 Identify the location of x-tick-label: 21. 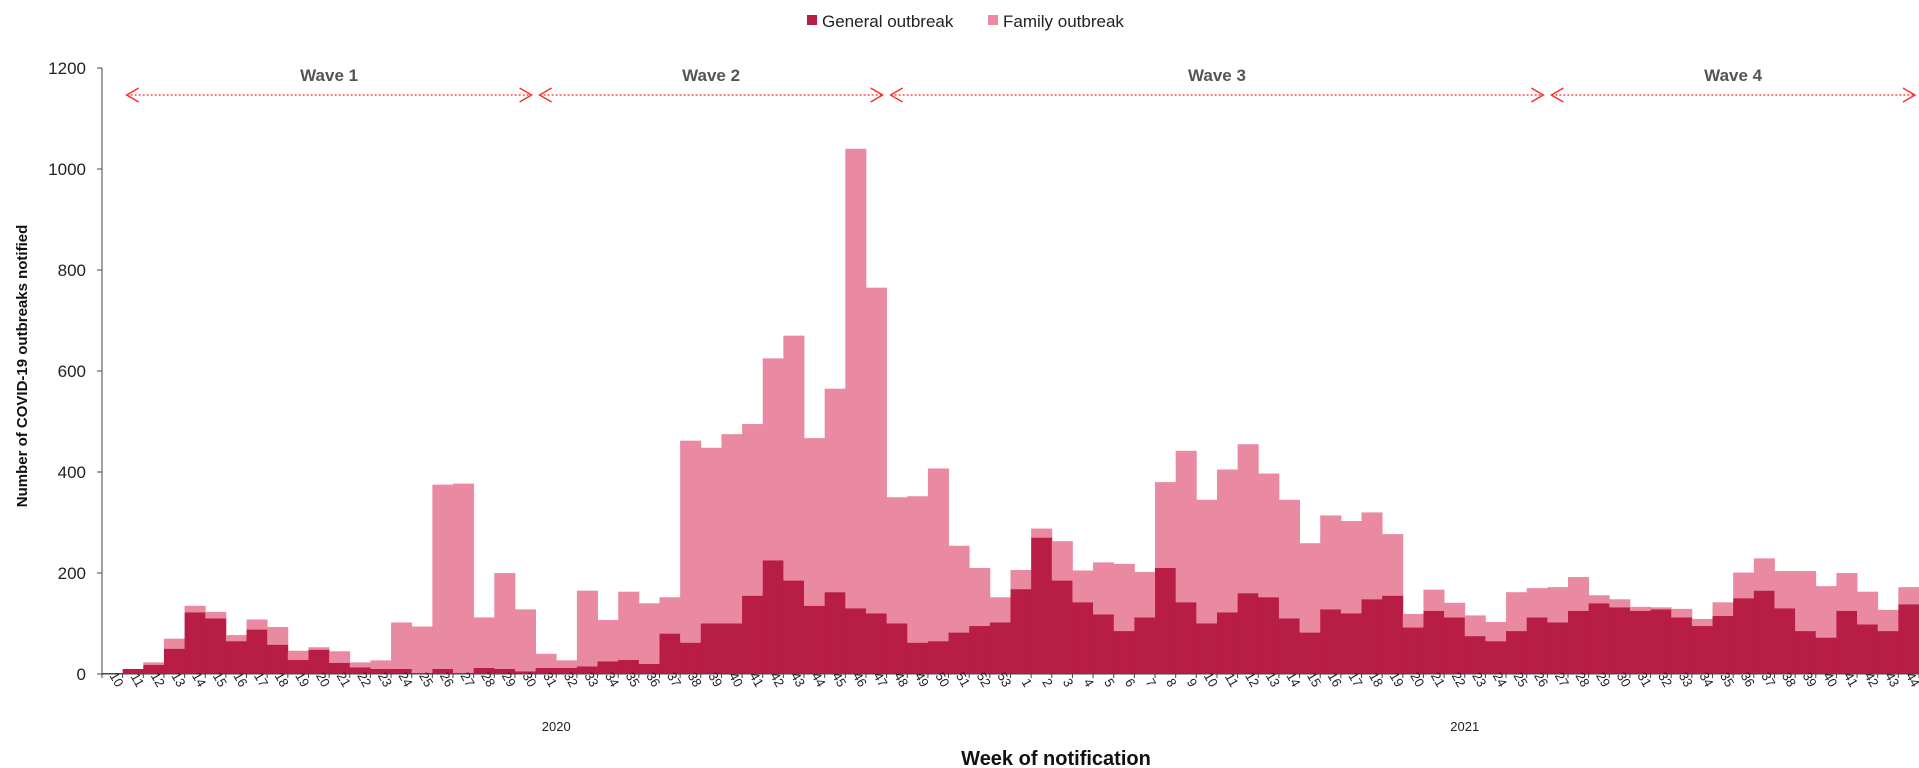
(344, 679).